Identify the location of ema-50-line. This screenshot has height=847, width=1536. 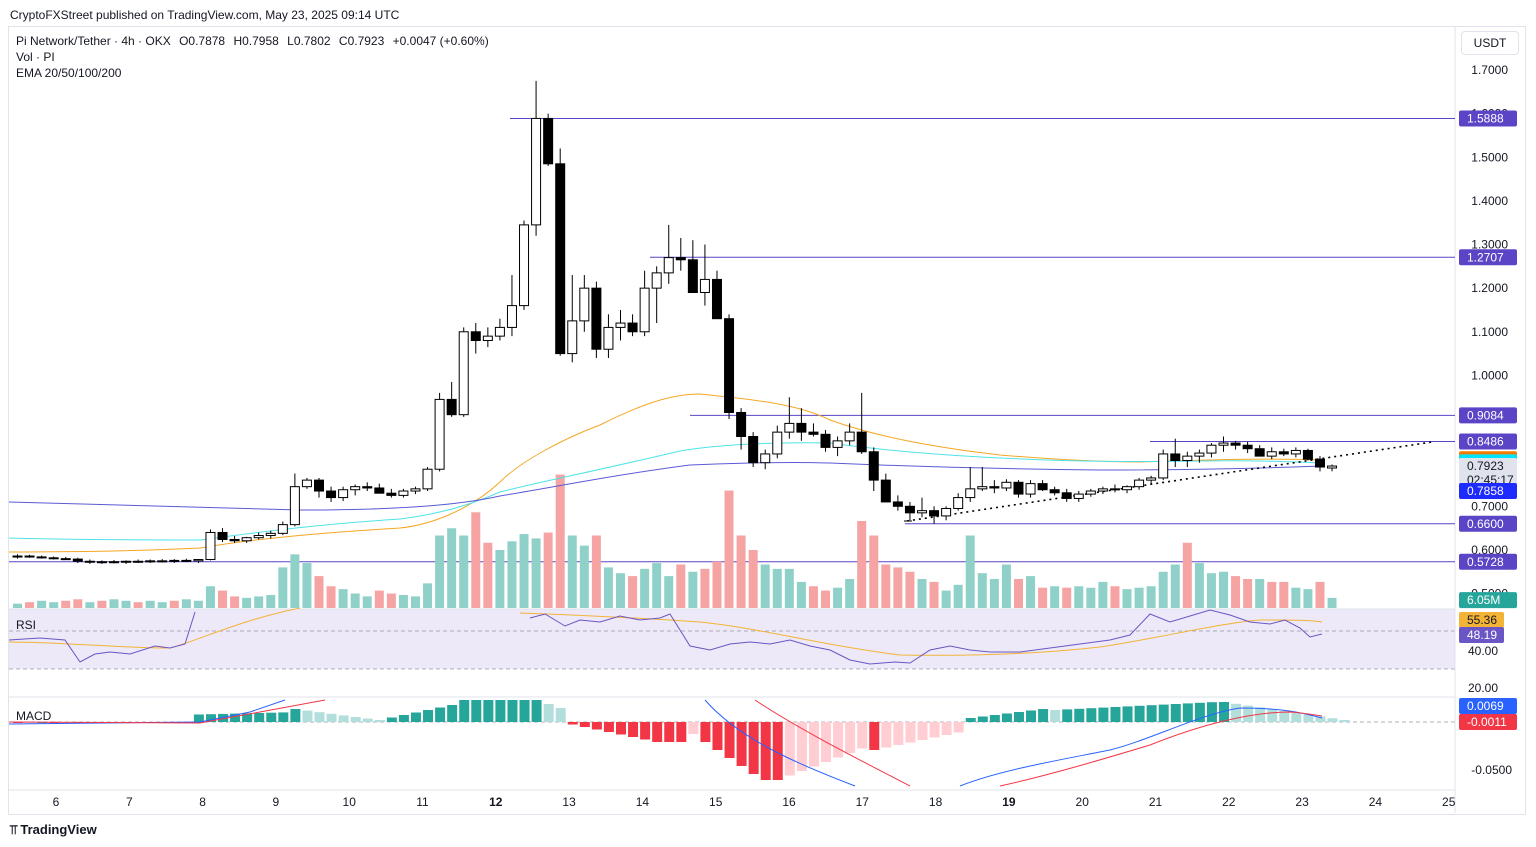
(665, 491).